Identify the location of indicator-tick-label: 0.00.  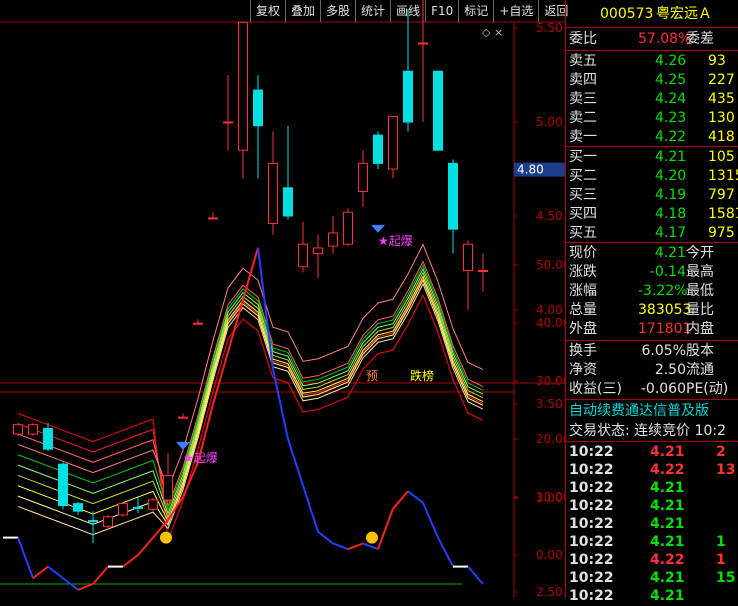
(549, 555).